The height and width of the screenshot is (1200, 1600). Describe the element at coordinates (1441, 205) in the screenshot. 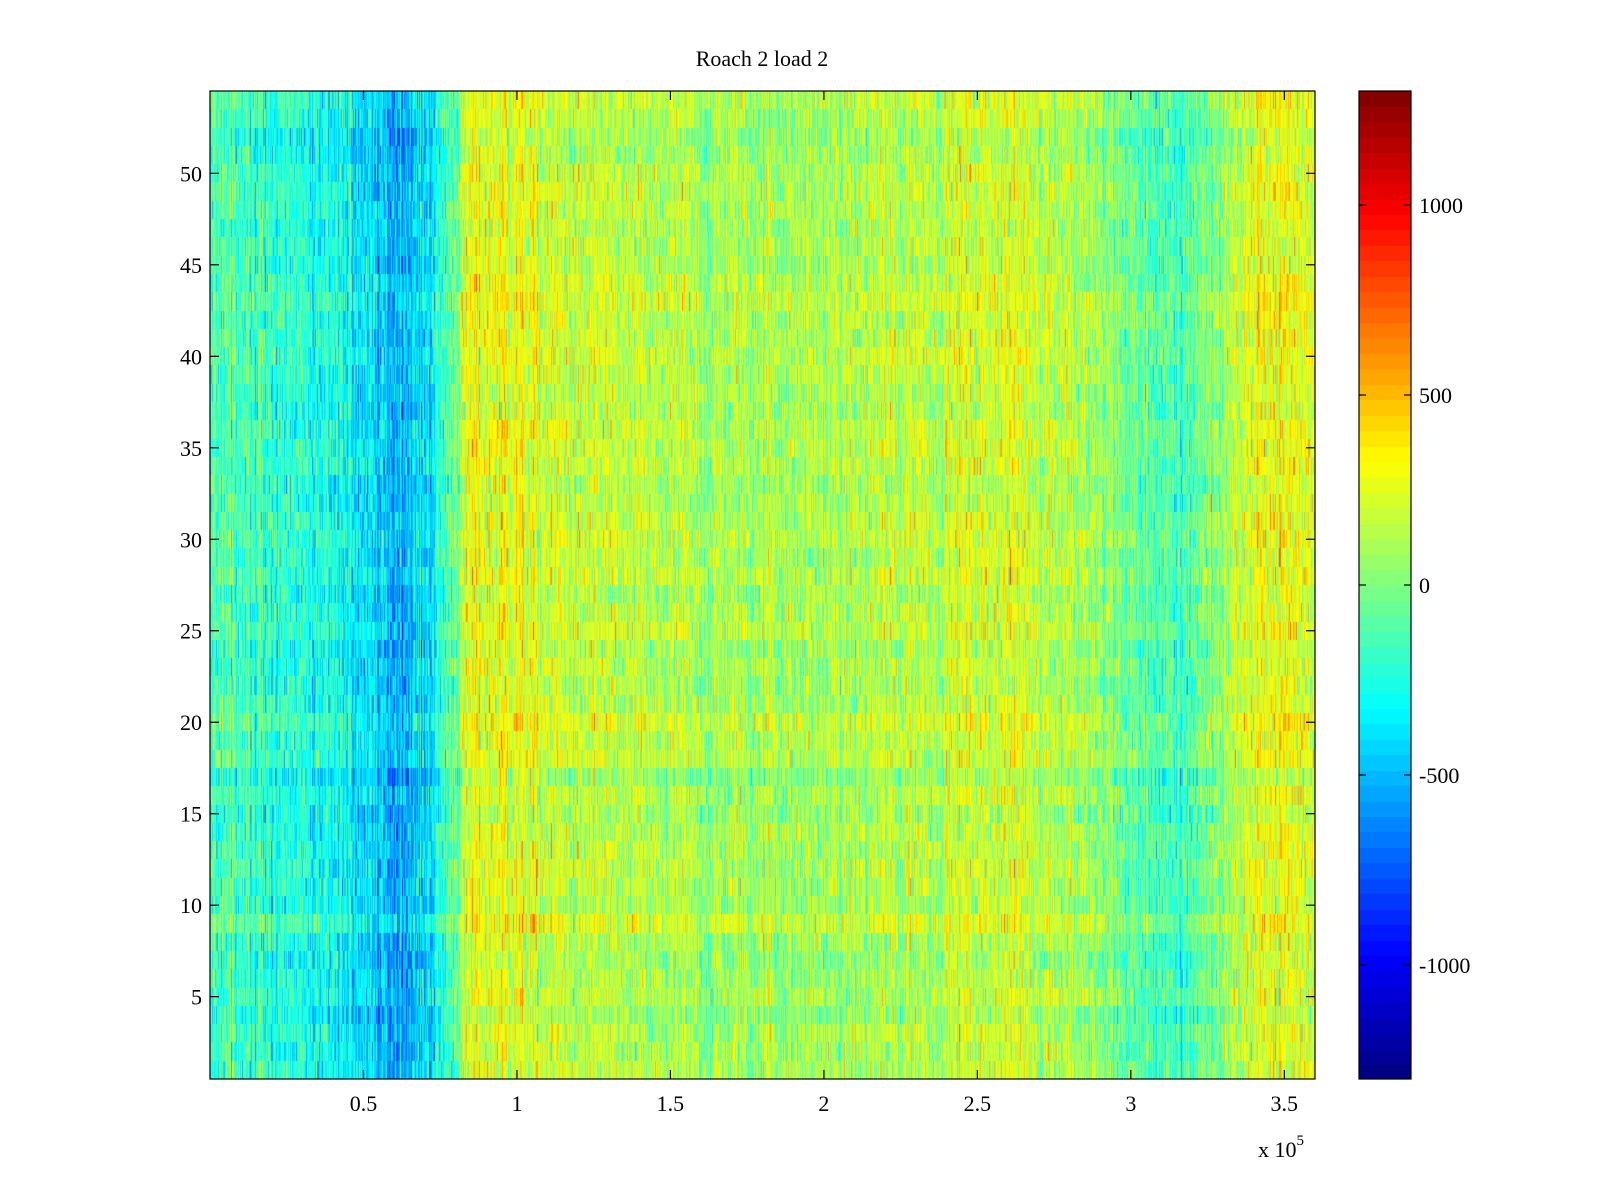

I see `colorbar-tick-label: 1000` at that location.